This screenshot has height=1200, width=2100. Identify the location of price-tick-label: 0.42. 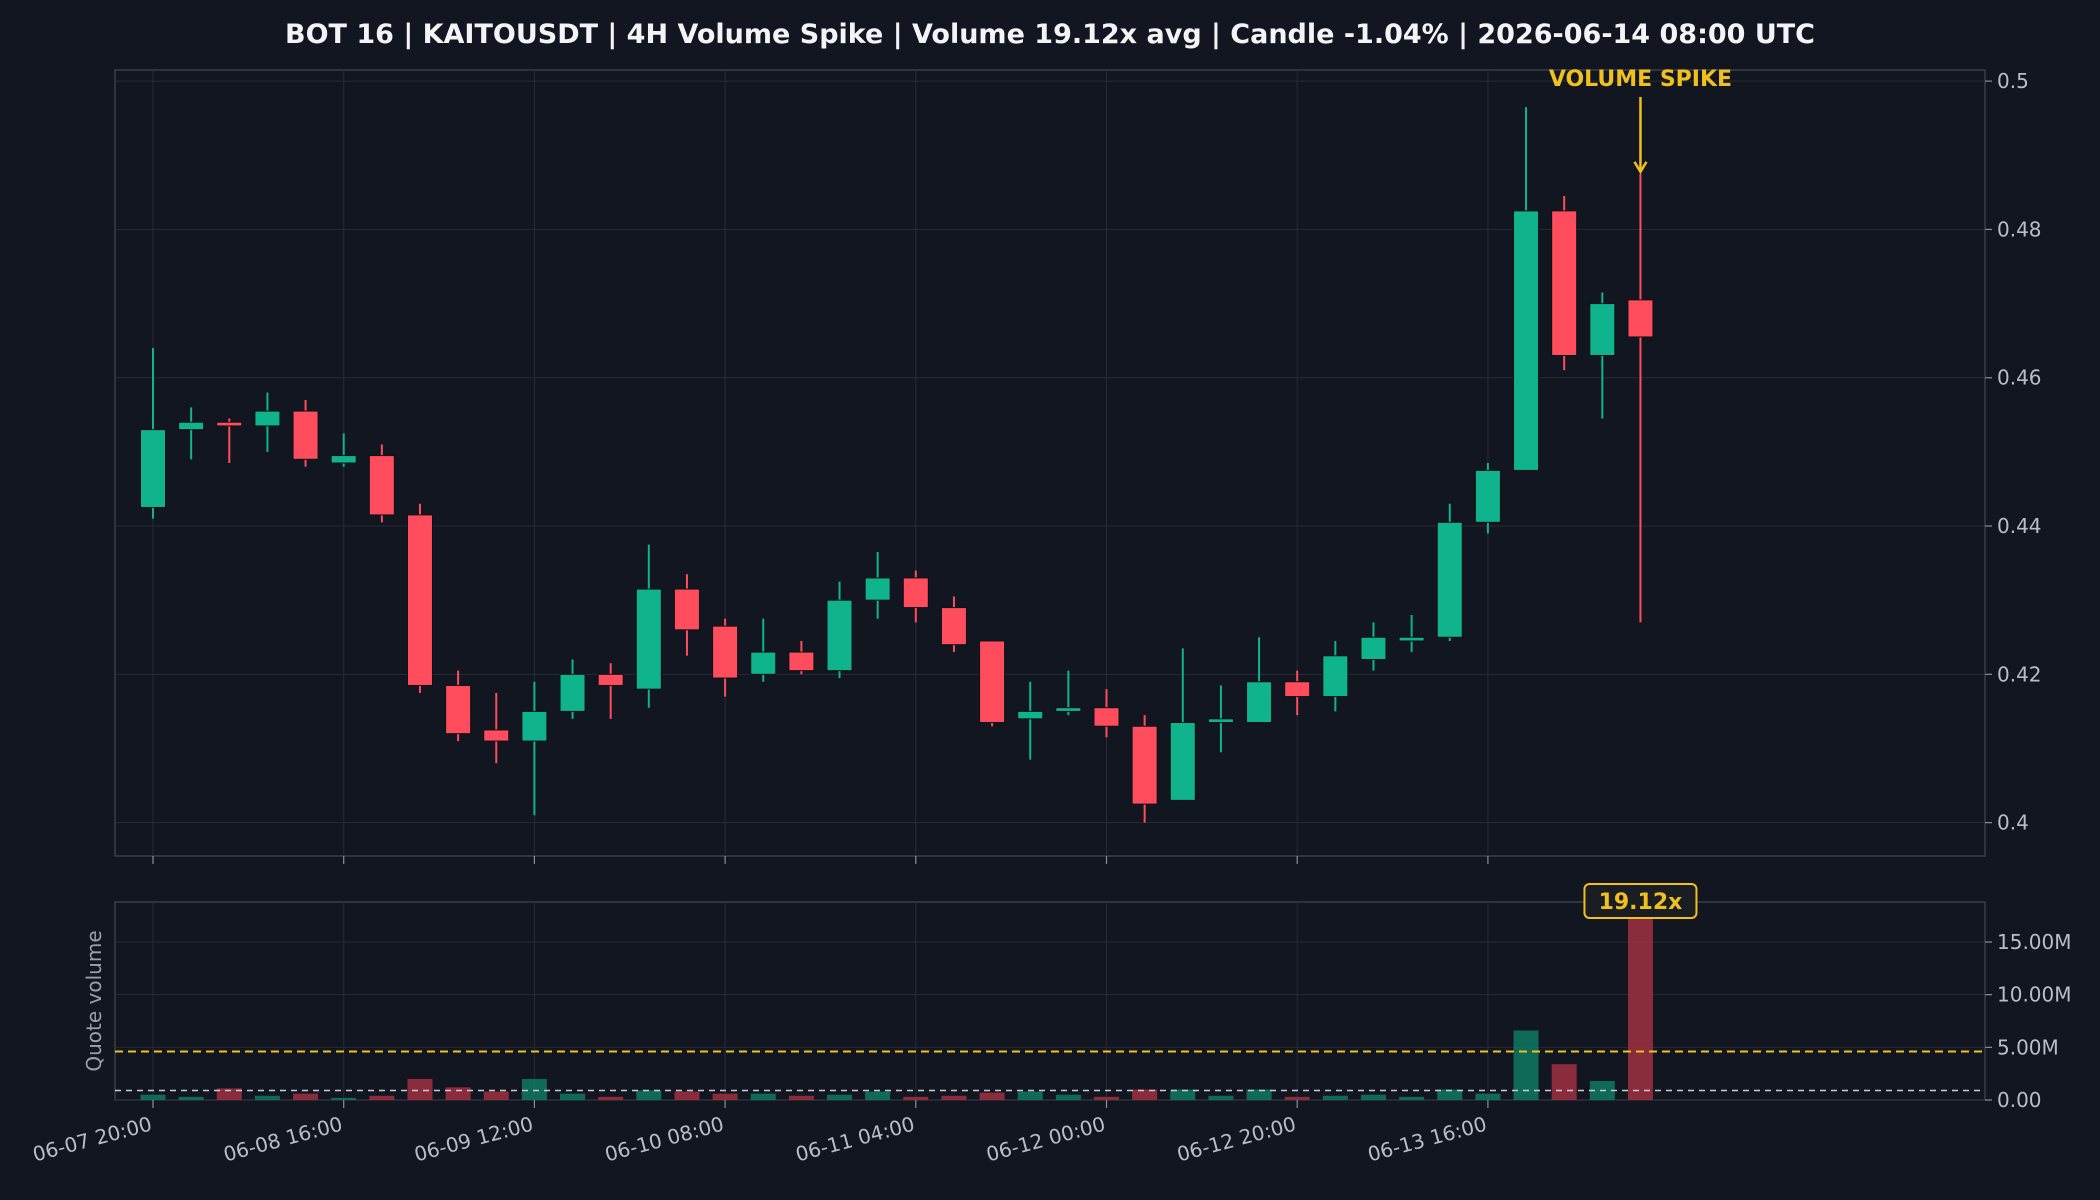
(2019, 674).